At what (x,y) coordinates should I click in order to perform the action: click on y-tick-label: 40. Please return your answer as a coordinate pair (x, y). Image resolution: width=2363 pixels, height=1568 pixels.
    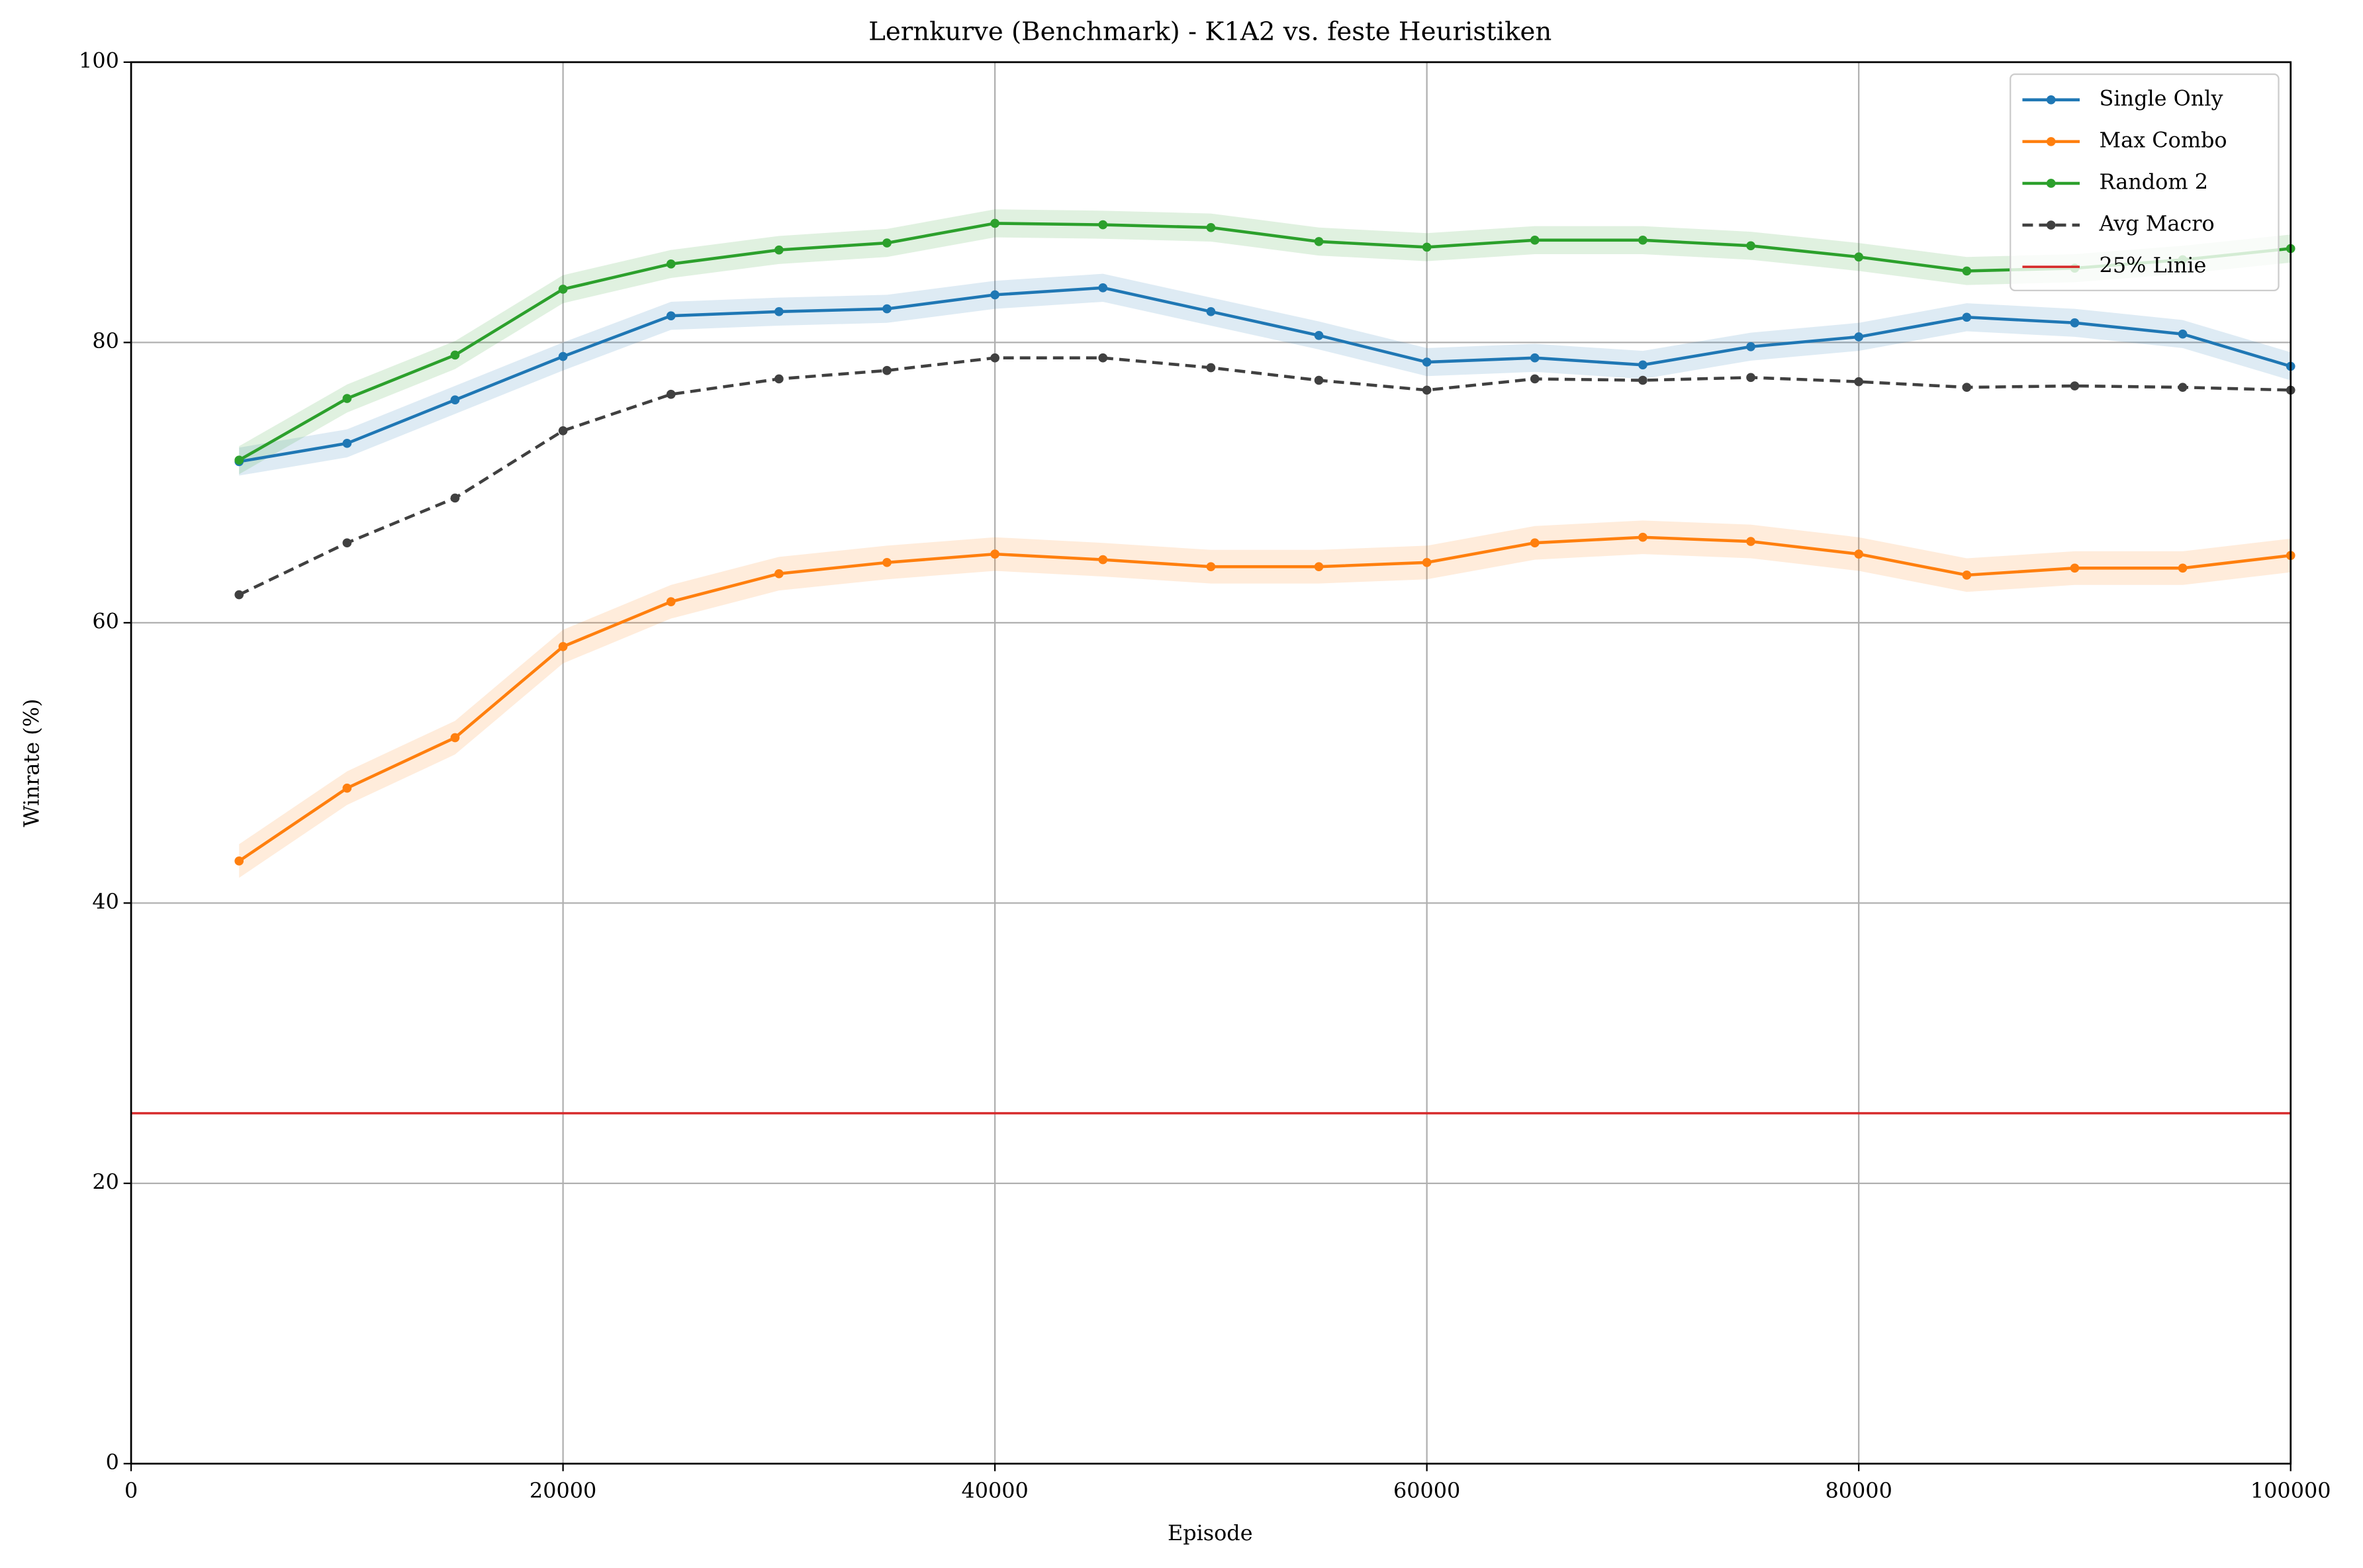
    Looking at the image, I should click on (105, 901).